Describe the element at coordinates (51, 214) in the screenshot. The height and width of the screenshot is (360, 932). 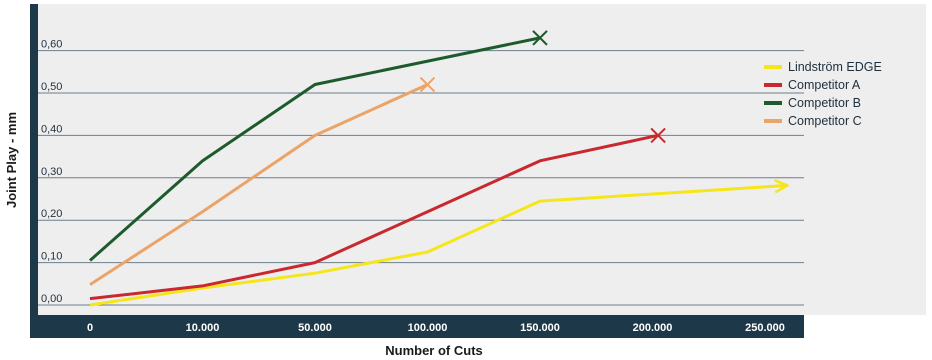
I see `y-tick-label: 0,20` at that location.